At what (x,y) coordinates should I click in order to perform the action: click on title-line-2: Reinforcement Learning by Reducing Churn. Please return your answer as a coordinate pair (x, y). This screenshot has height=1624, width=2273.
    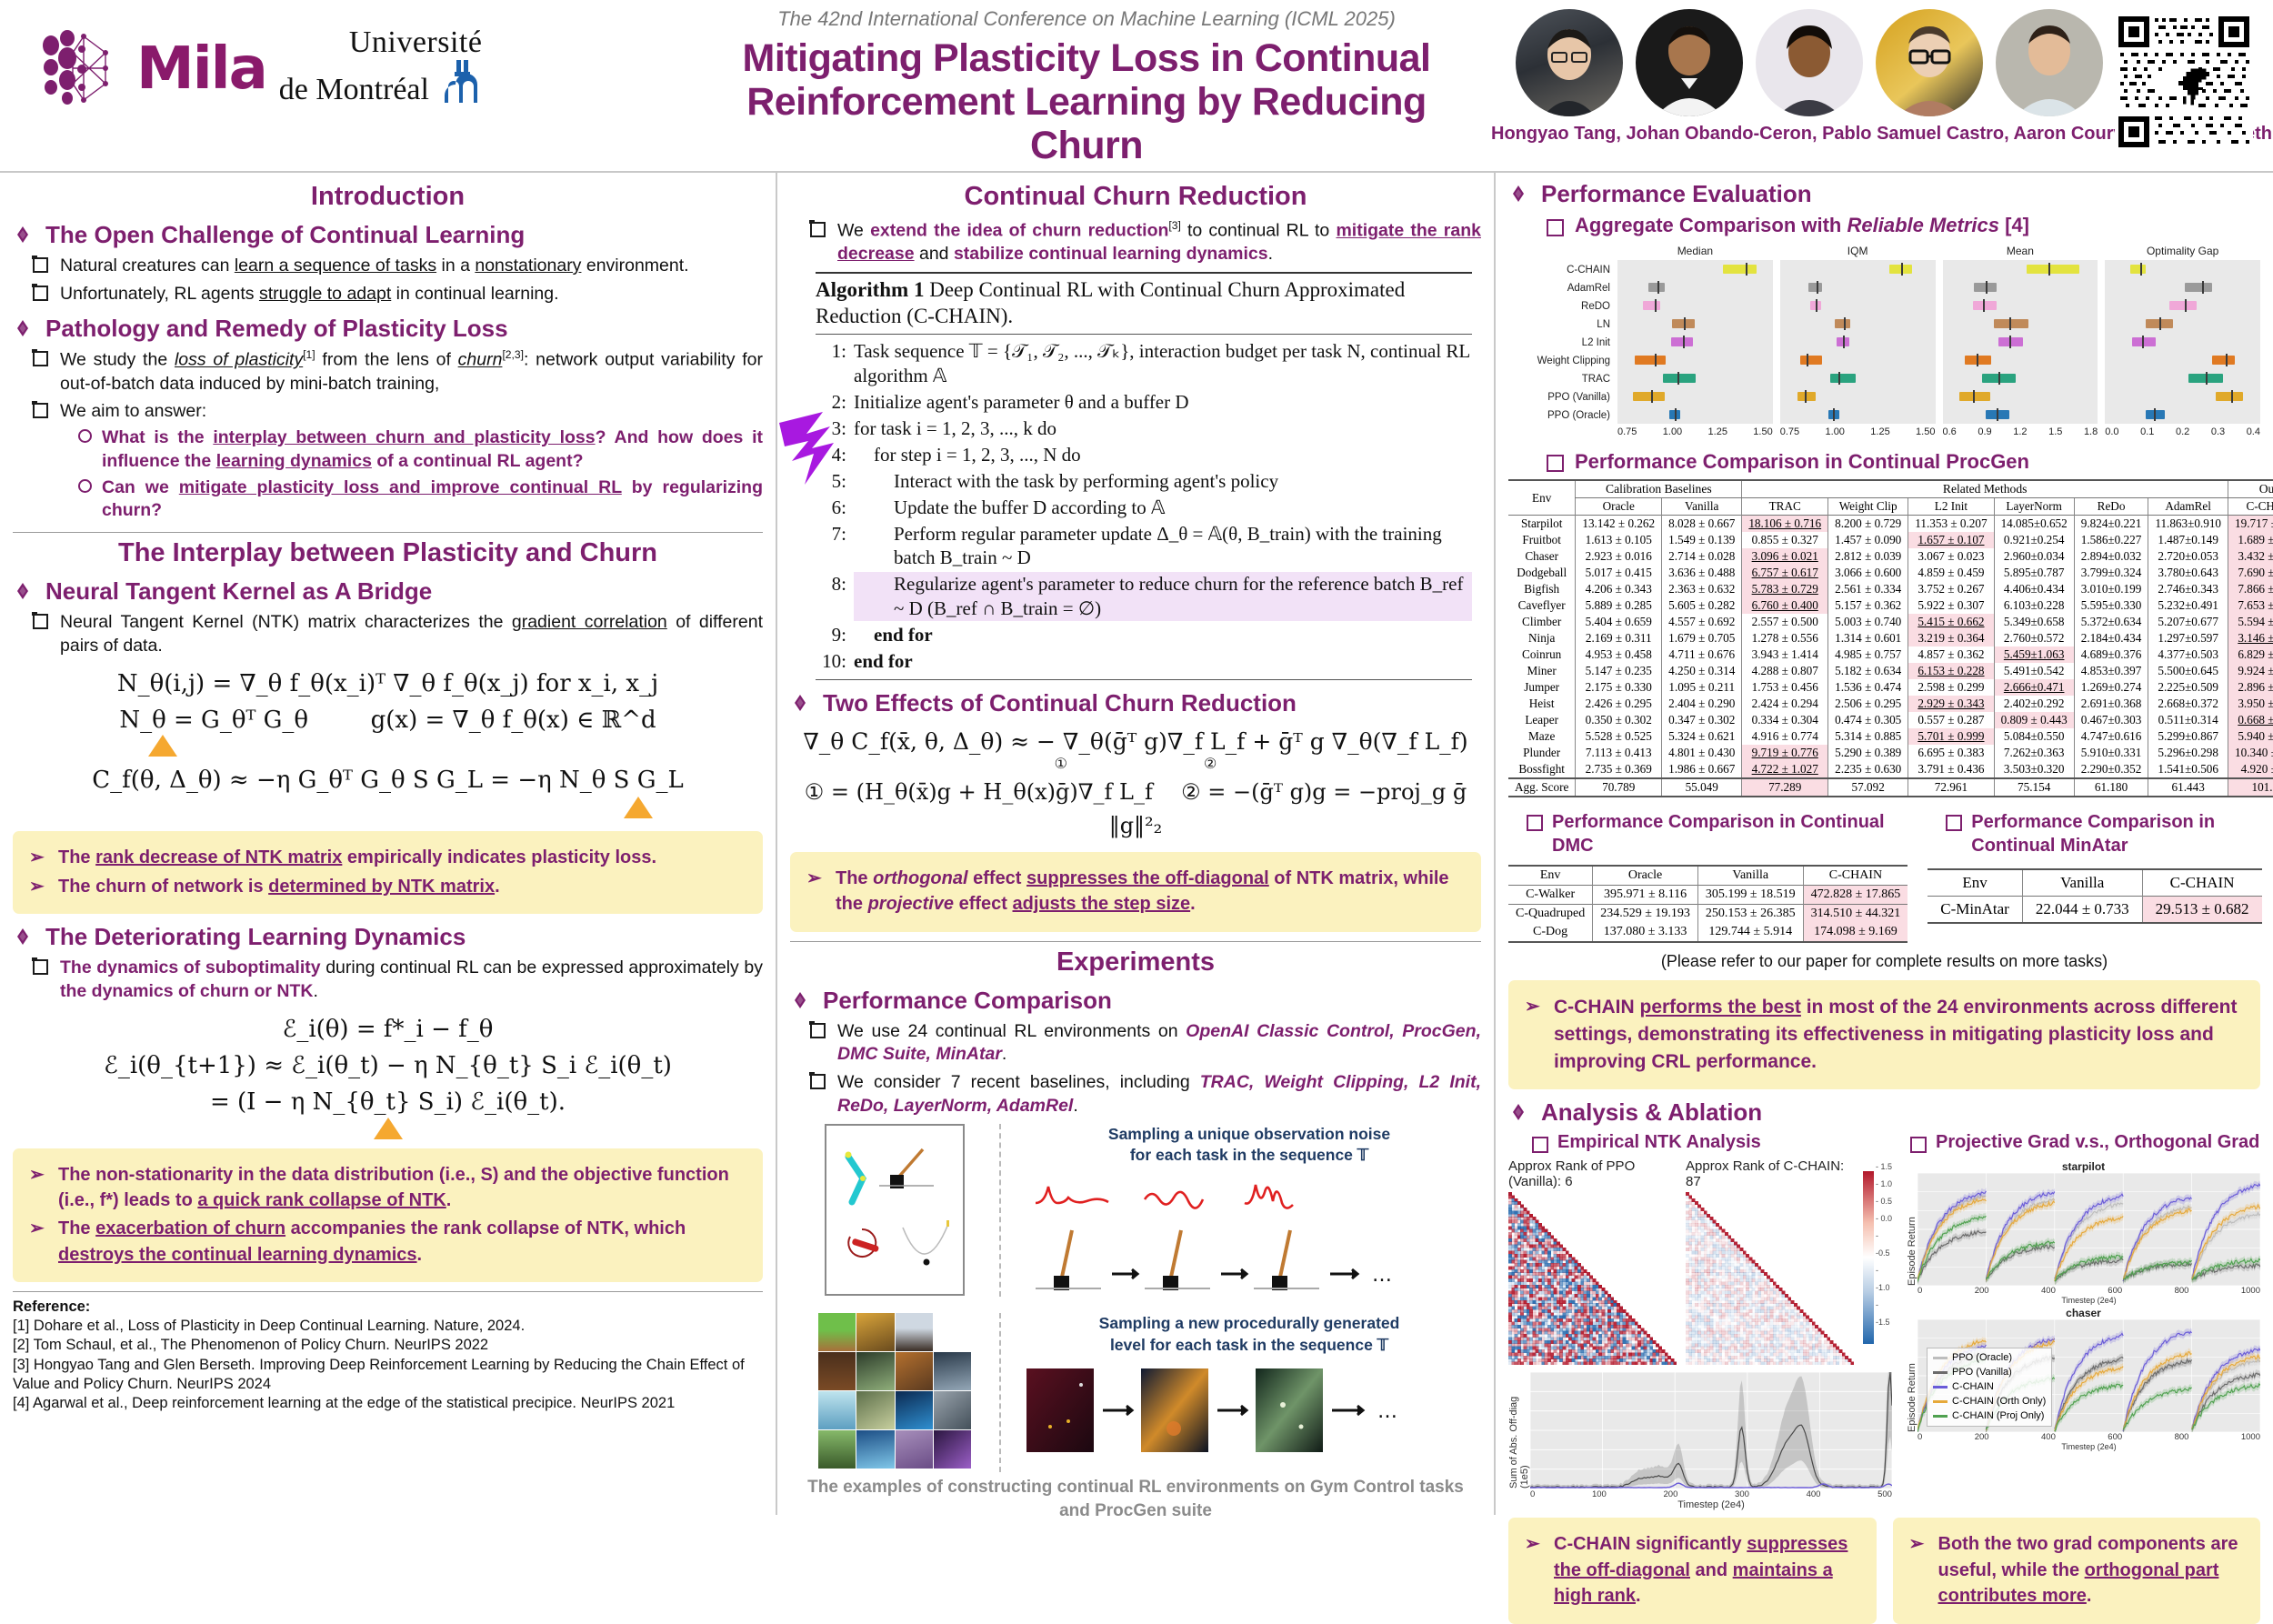
    Looking at the image, I should click on (1086, 124).